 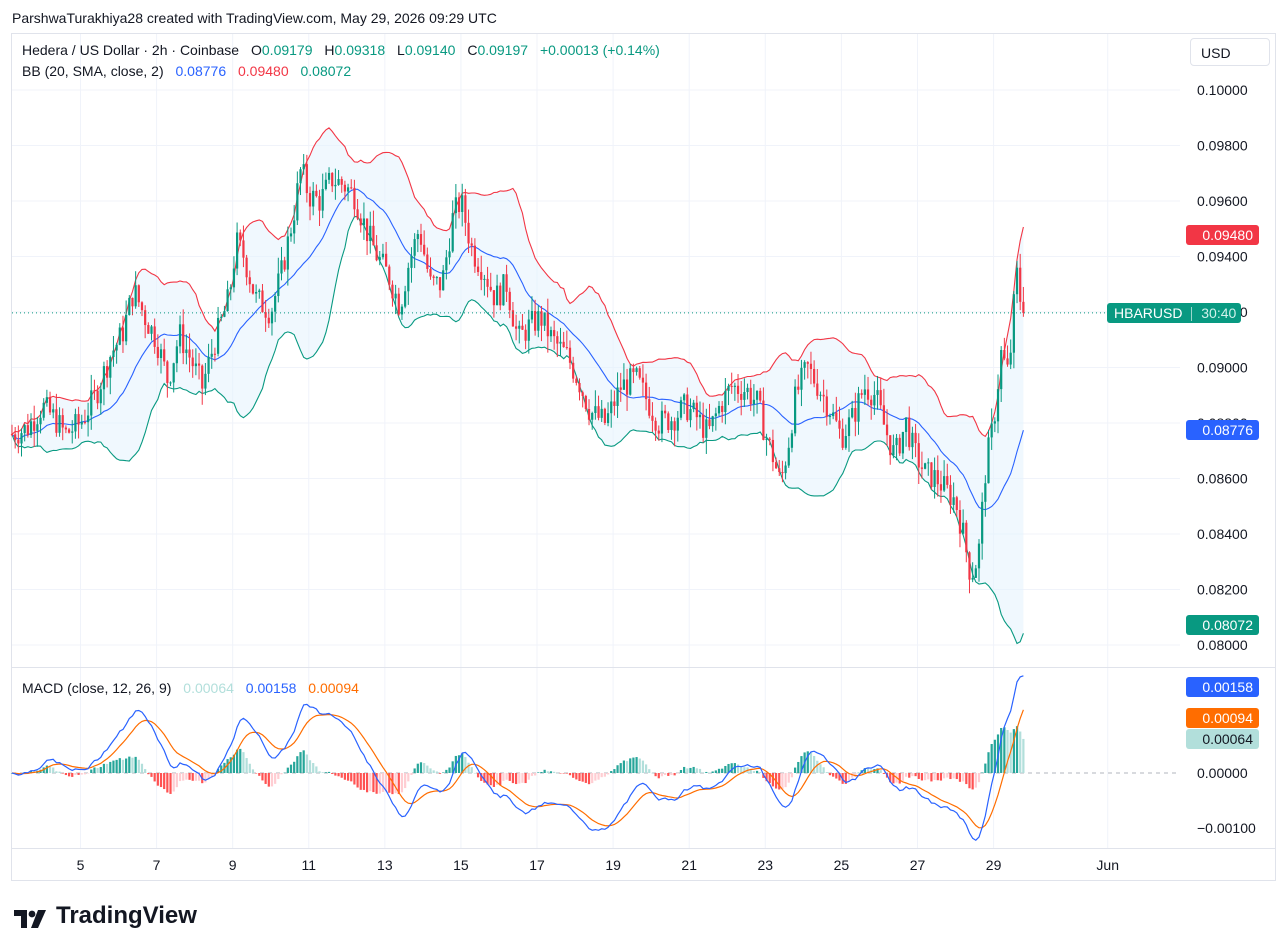 What do you see at coordinates (1148, 313) in the screenshot?
I see `symbol-tag-text: HBARUSD` at bounding box center [1148, 313].